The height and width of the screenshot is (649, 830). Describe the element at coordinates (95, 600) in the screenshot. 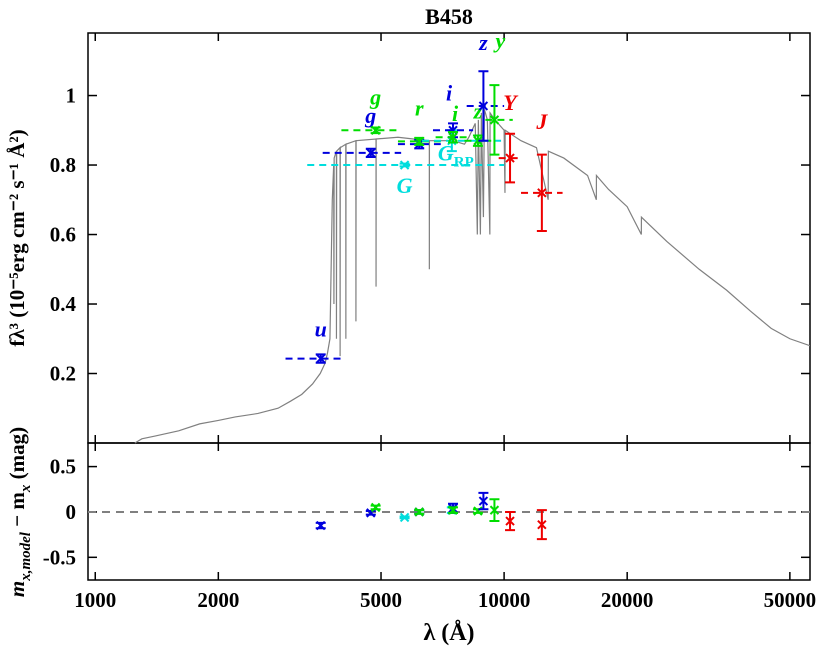

I see `x-tick-label: 1000` at that location.